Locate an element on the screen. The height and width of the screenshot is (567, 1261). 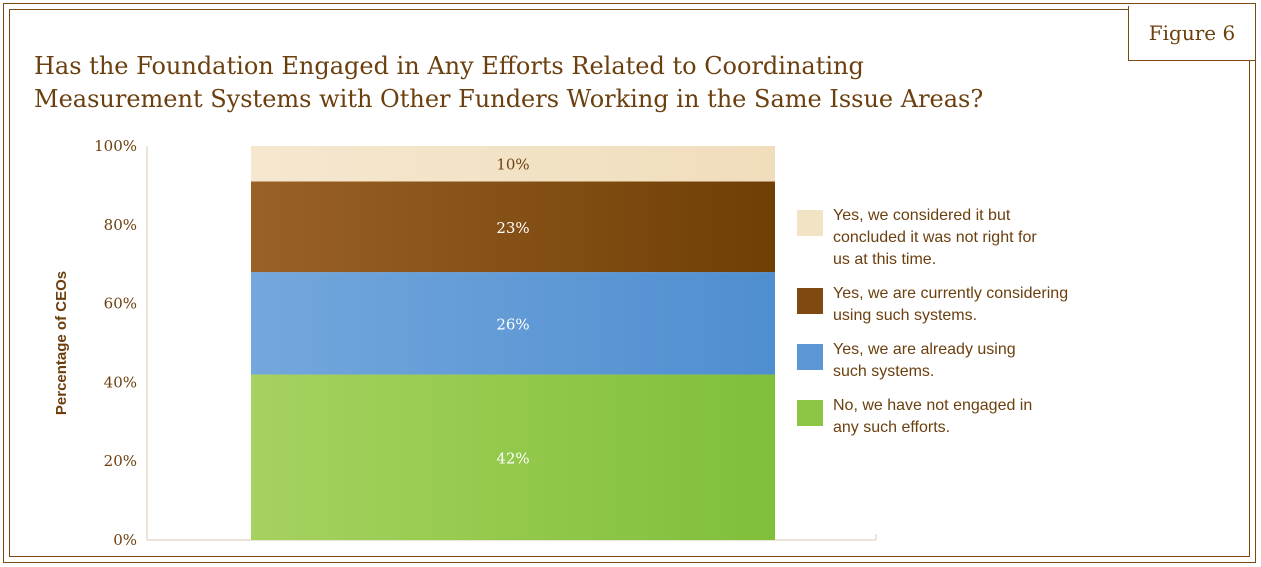
data-label: 23% is located at coordinates (512, 228).